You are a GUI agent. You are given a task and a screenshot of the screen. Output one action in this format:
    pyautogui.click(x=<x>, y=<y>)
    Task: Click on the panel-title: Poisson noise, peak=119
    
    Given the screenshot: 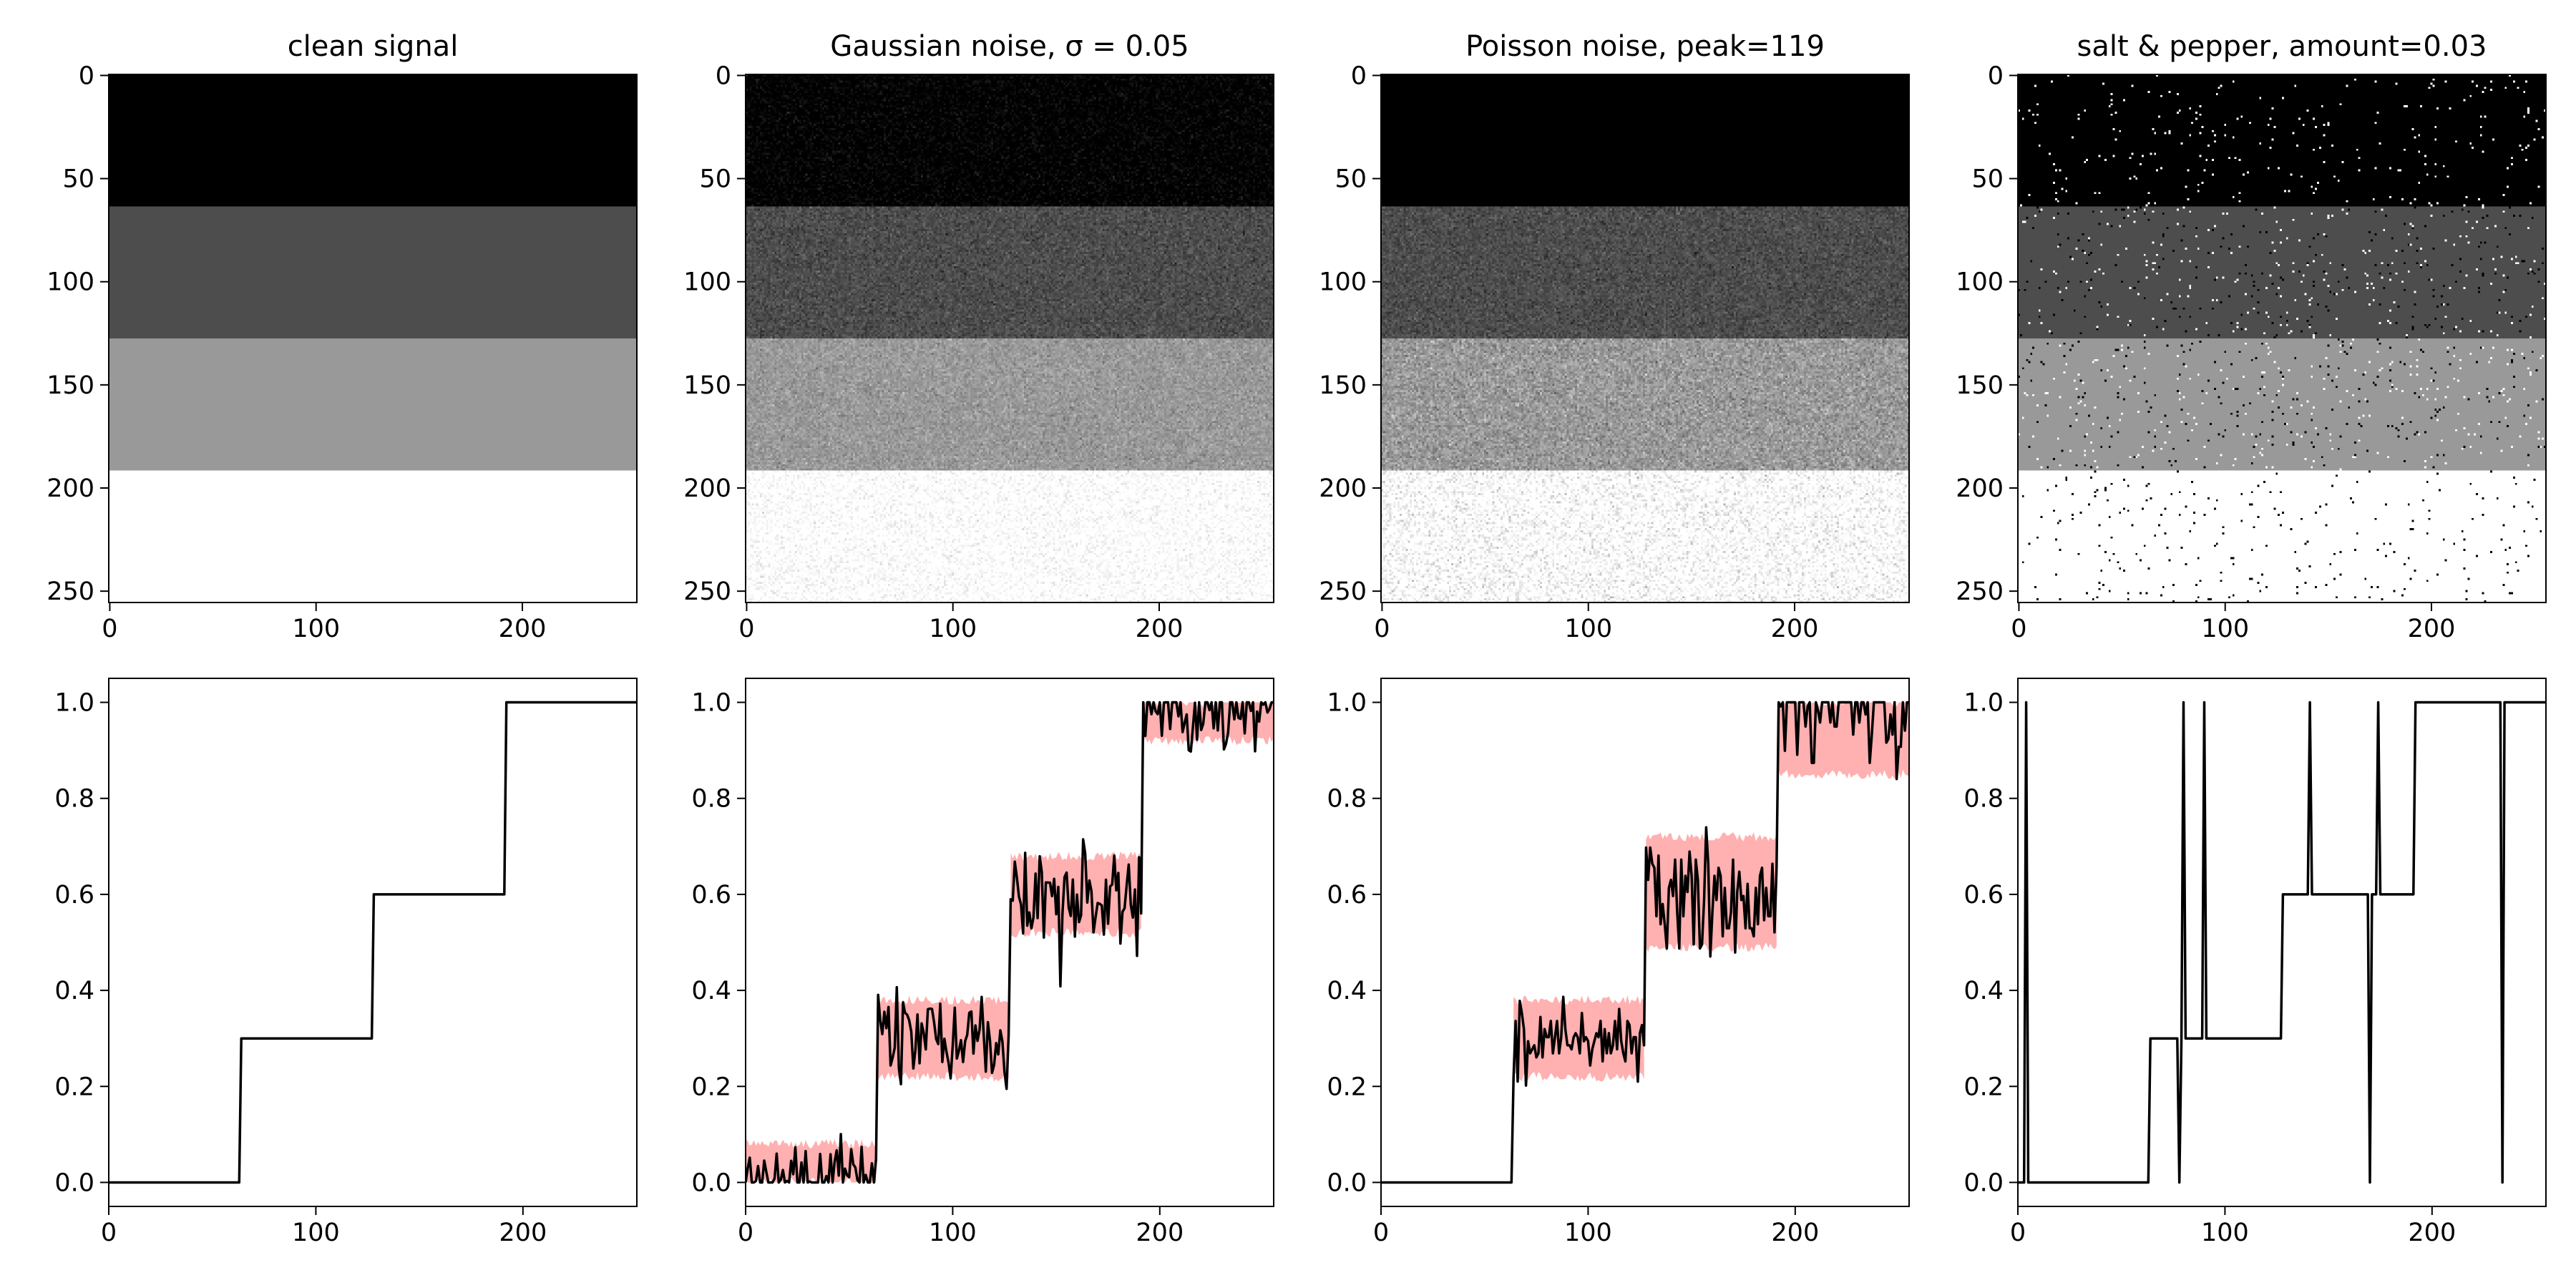 What is the action you would take?
    pyautogui.click(x=1645, y=46)
    